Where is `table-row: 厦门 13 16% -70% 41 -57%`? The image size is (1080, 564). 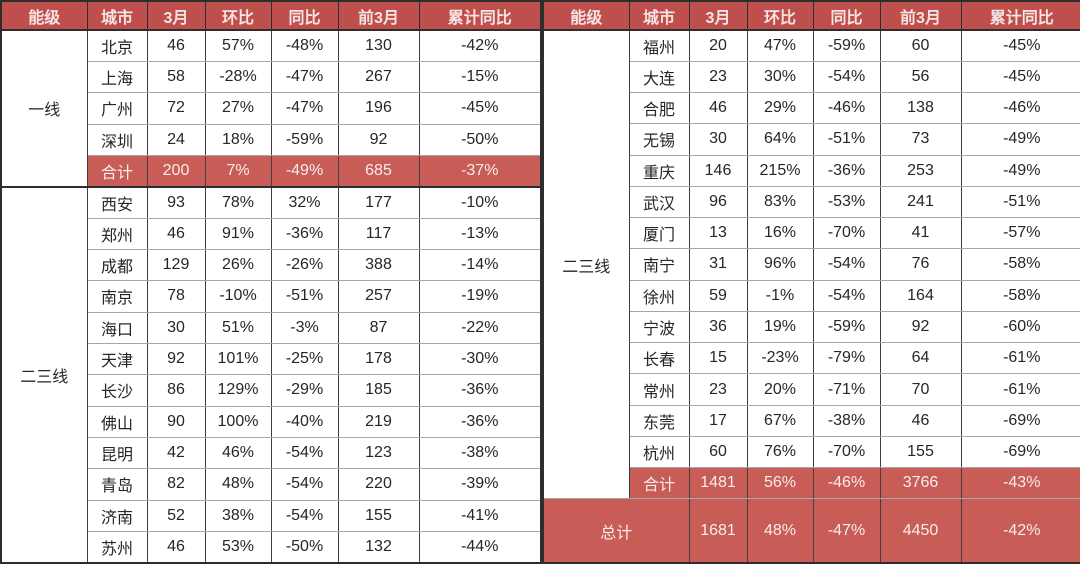
table-row: 厦门 13 16% -70% 41 -57% is located at coordinates (811, 233).